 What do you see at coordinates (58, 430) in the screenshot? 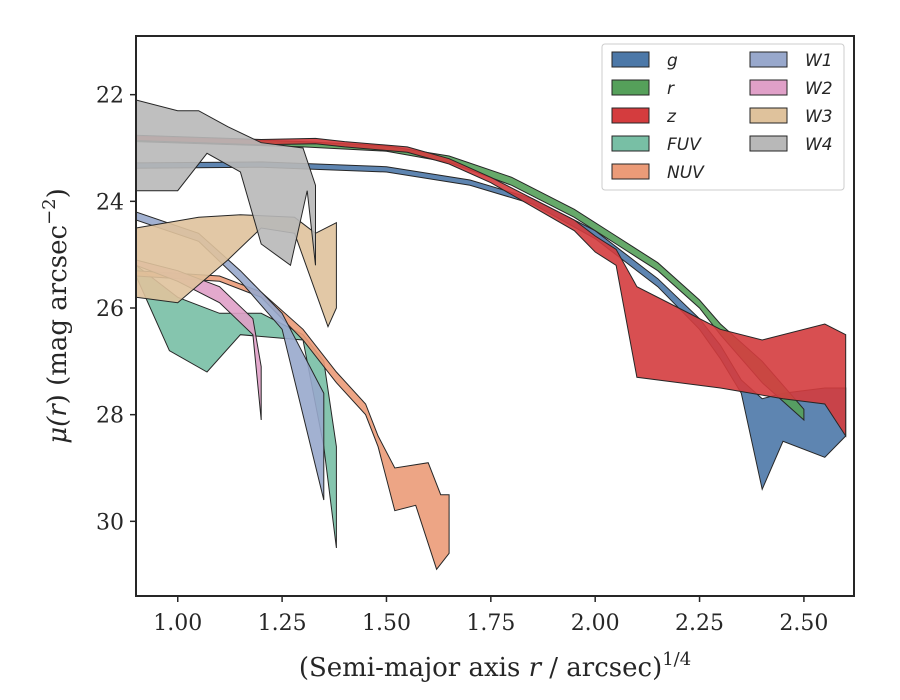
I see `y-axis-label-mu: μ(` at bounding box center [58, 430].